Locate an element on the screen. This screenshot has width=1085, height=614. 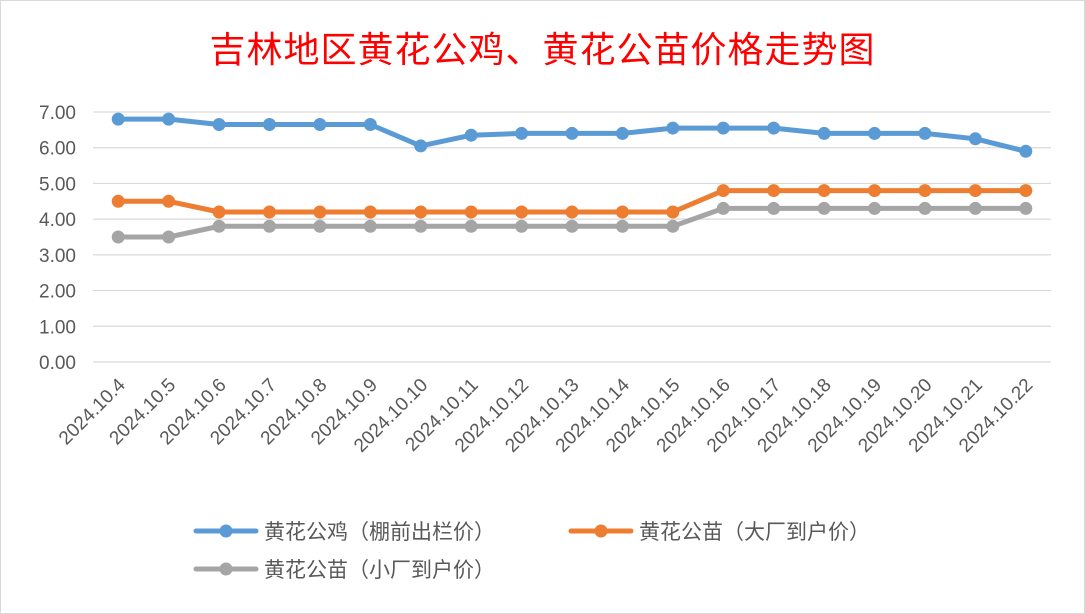
legend-item: 黄花公鸡（棚前出栏价） is located at coordinates (344, 532).